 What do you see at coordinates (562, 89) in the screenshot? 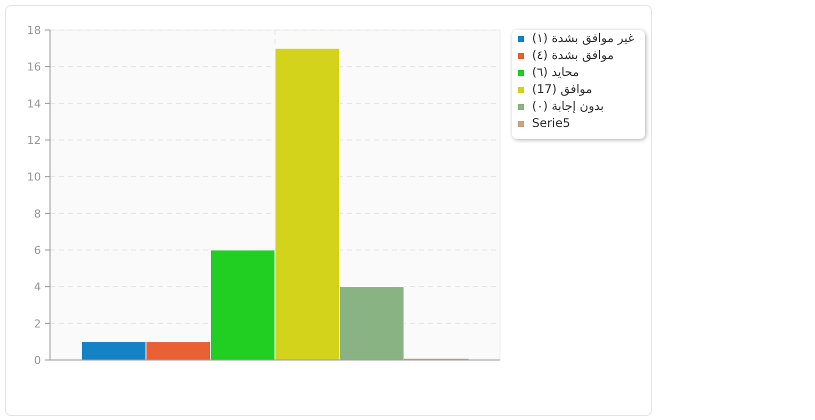
I see `legend-label: موافق (17)` at bounding box center [562, 89].